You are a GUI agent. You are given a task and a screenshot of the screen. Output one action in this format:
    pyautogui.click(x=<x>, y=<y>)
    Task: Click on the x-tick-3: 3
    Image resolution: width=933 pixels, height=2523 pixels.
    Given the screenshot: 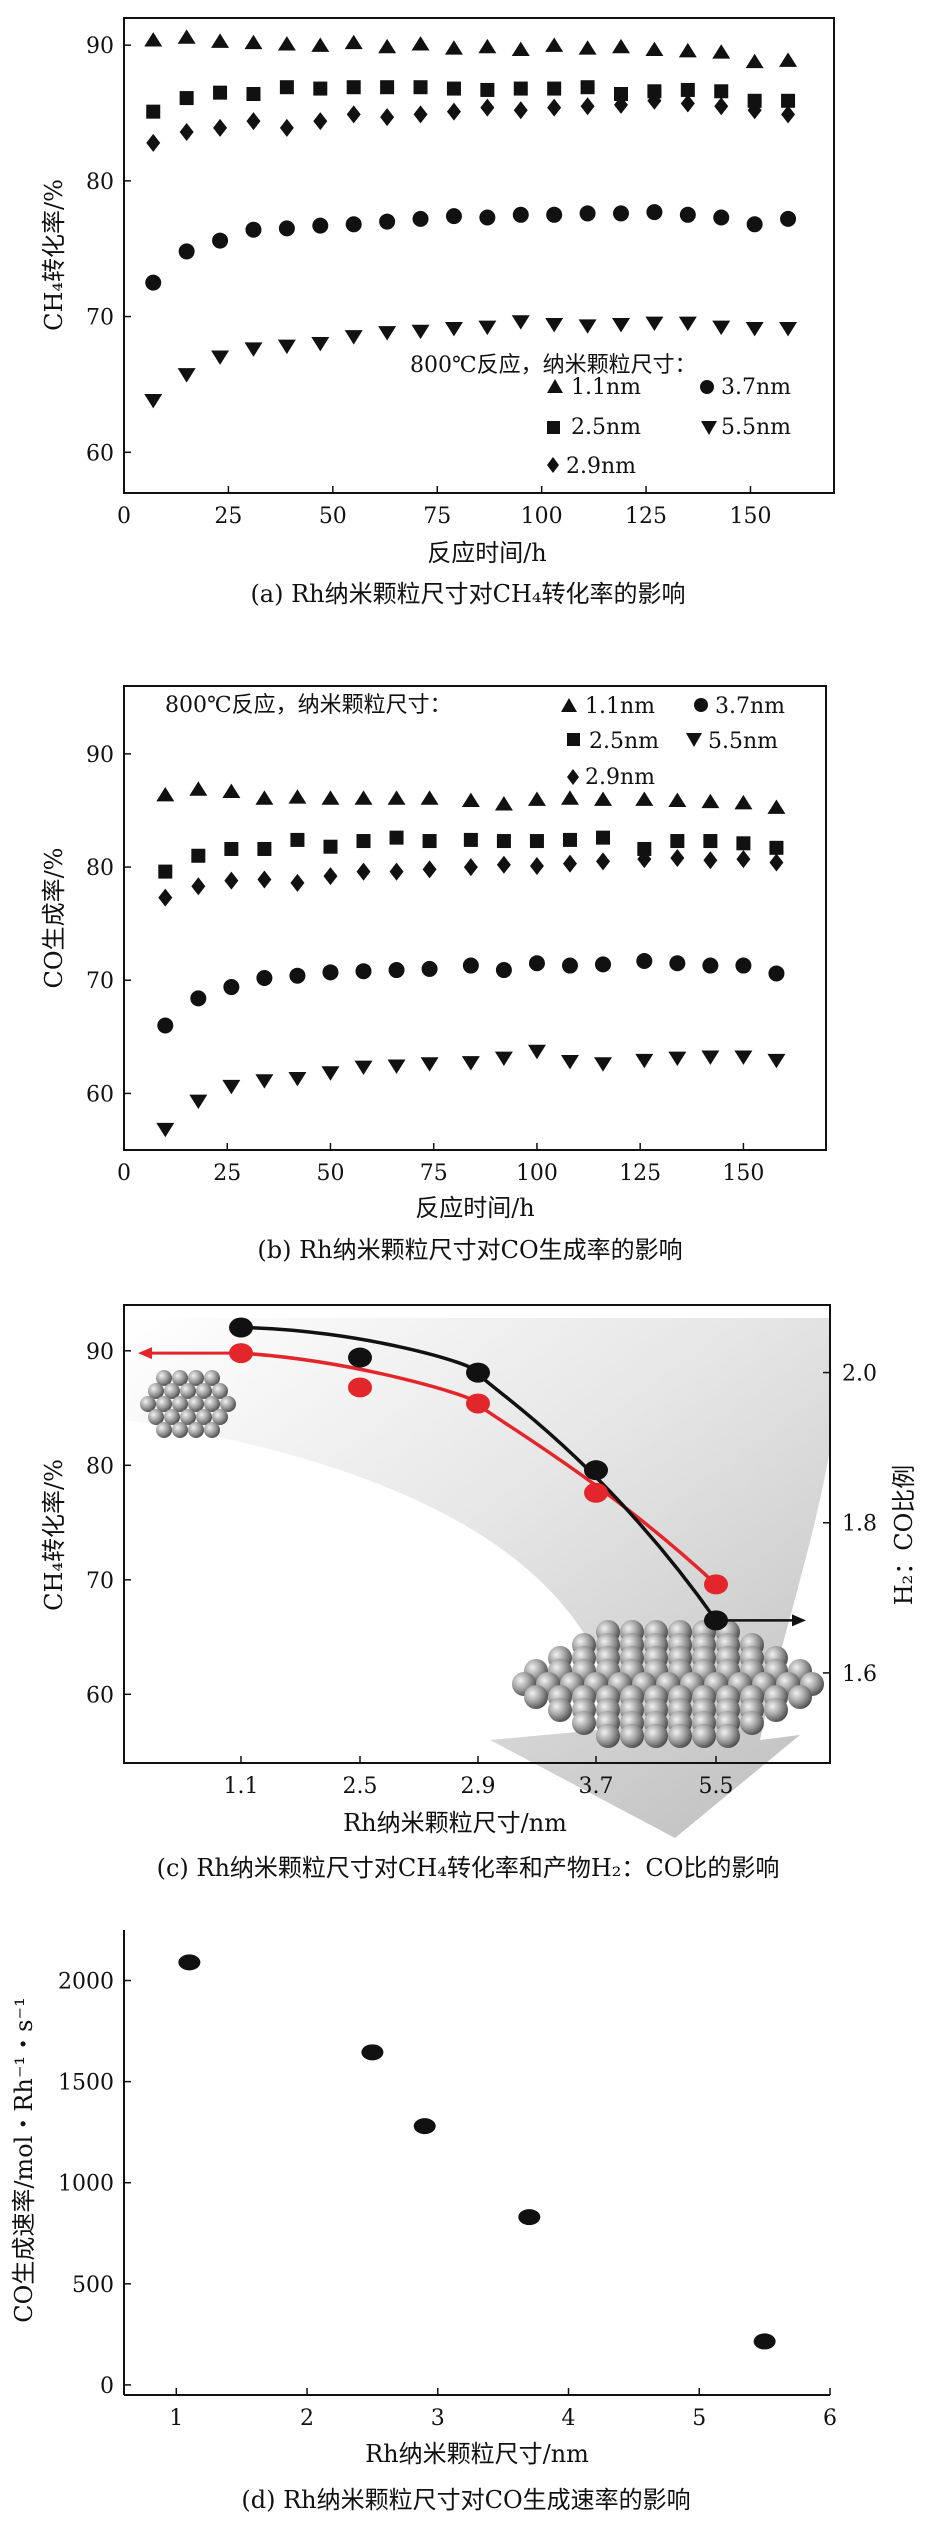 What is the action you would take?
    pyautogui.click(x=438, y=2418)
    